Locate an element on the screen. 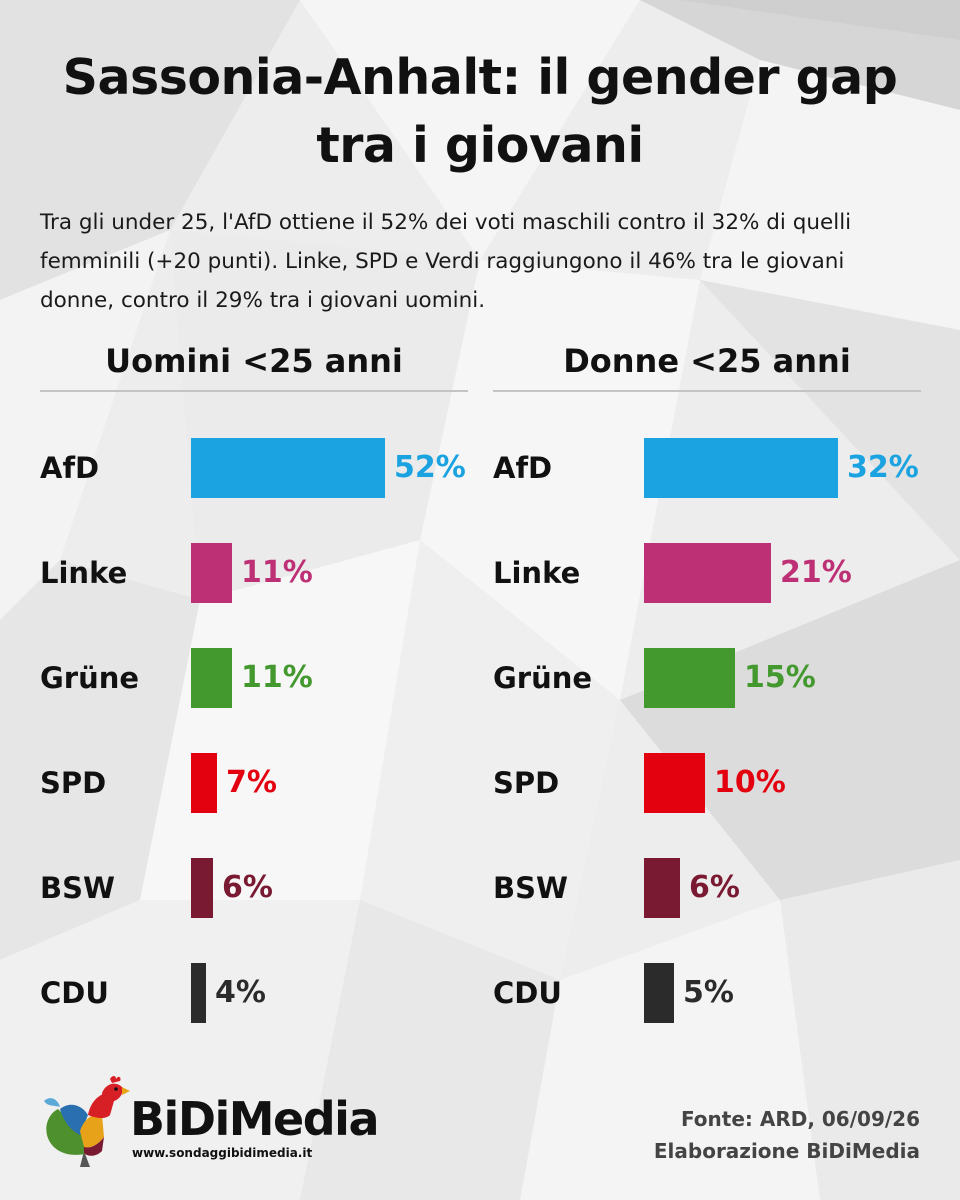 This screenshot has width=960, height=1200. bar-row: CDU 5% is located at coordinates (707, 993).